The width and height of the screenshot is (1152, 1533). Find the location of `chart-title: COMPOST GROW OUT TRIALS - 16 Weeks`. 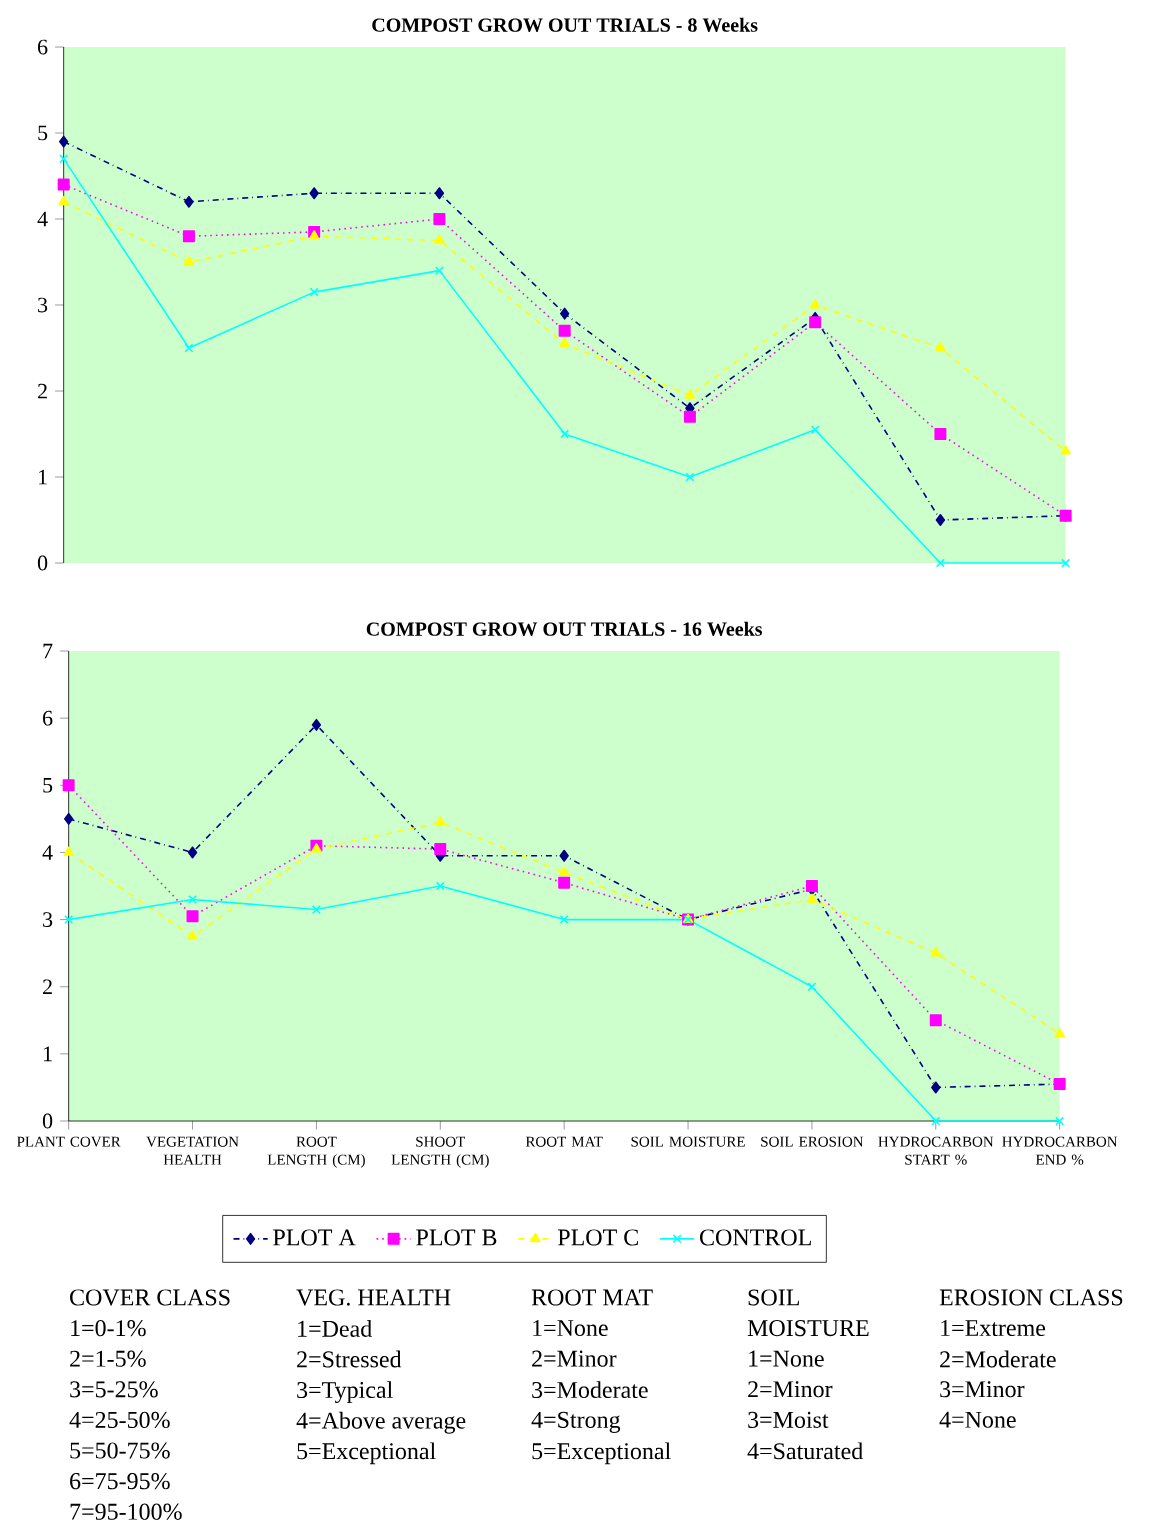

chart-title: COMPOST GROW OUT TRIALS - 16 Weeks is located at coordinates (564, 628).